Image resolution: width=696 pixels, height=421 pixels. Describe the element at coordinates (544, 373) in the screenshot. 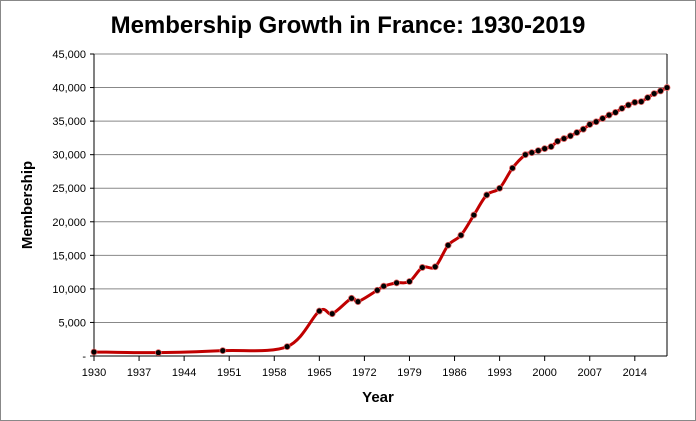

I see `x-tick-label: 2000` at that location.